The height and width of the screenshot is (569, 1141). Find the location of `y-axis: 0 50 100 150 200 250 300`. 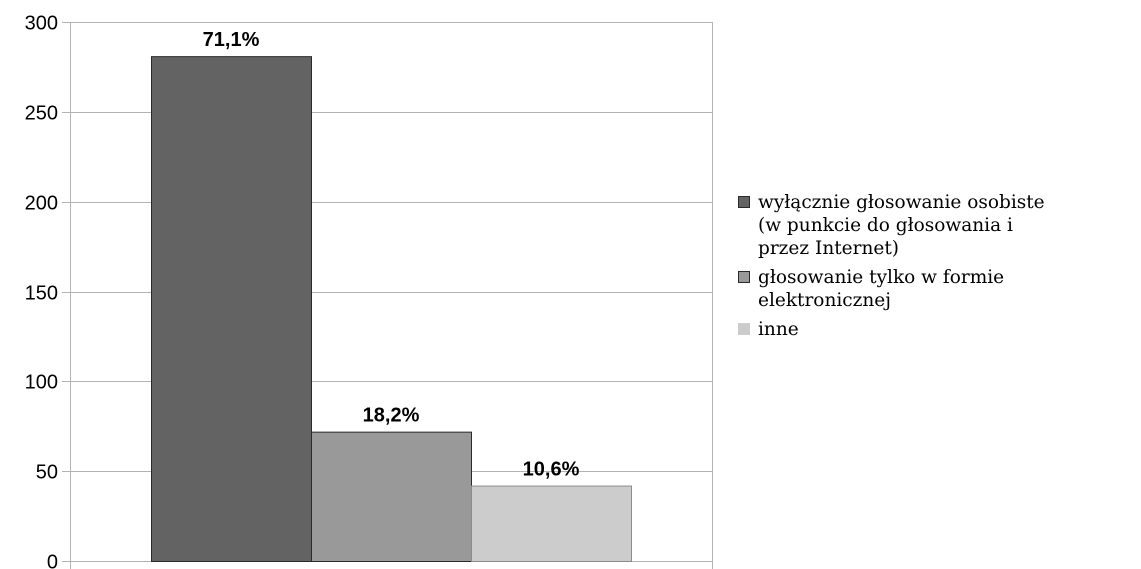

y-axis: 0 50 100 150 200 250 300 is located at coordinates (48, 291).